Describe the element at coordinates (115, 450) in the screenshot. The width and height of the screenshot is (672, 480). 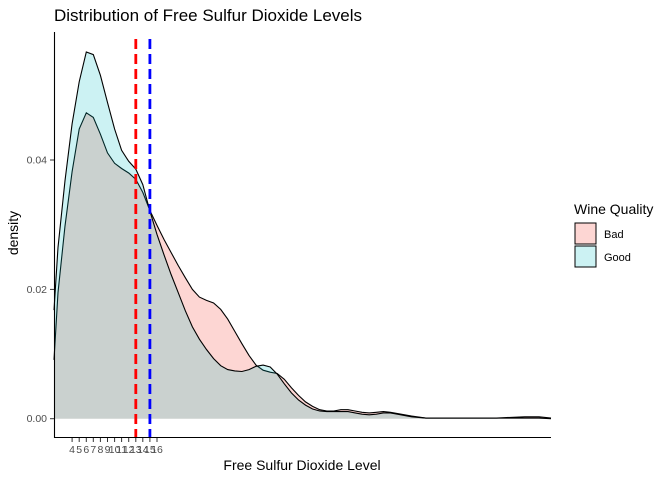
I see `x-tick-label: 10` at that location.